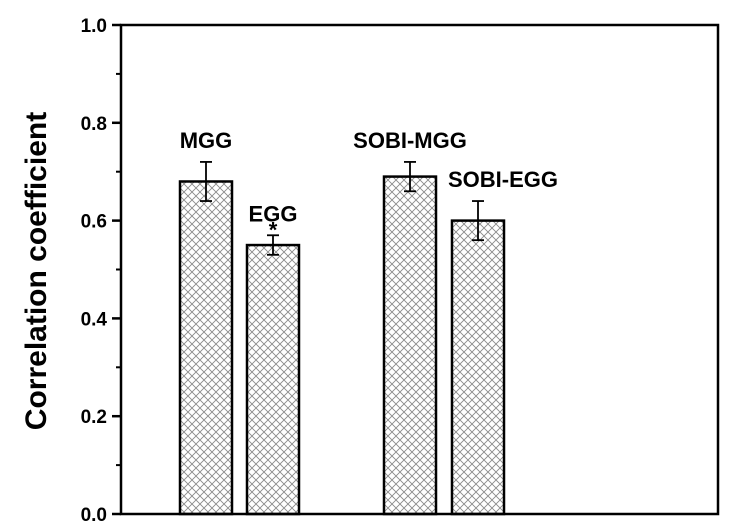  I want to click on y-tick-label: 0.4, so click(94, 319).